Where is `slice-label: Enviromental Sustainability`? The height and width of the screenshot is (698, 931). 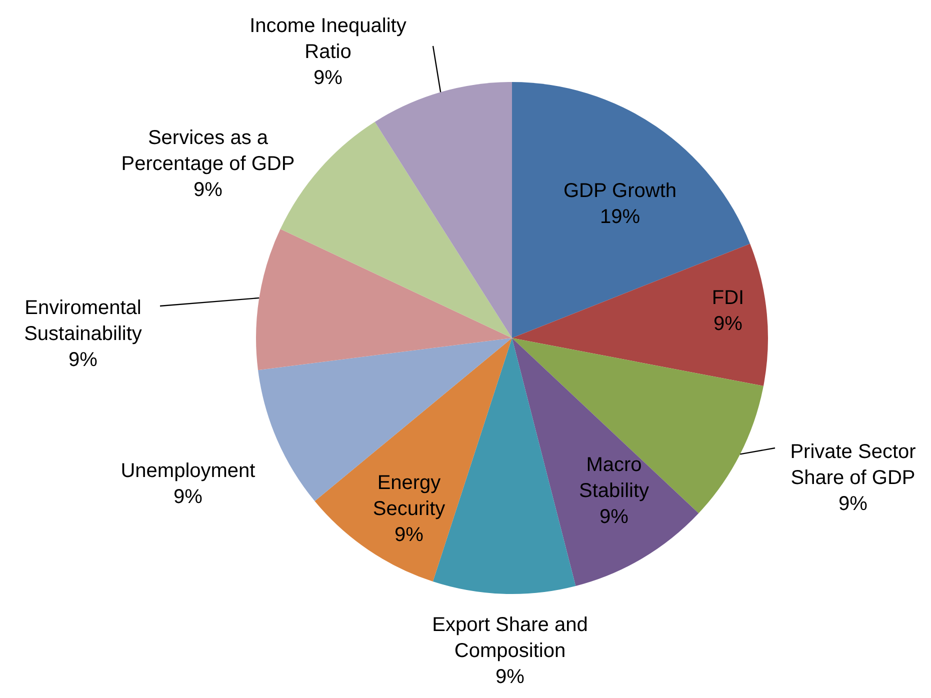 slice-label: Enviromental Sustainability is located at coordinates (83, 321).